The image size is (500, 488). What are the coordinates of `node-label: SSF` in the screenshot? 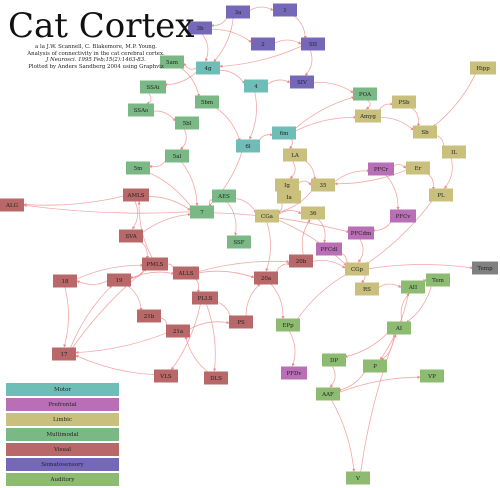 It's located at (238, 243).